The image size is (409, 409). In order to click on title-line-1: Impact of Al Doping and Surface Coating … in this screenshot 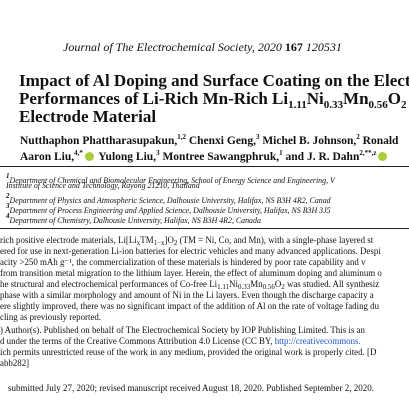, I will do `click(214, 80)`.